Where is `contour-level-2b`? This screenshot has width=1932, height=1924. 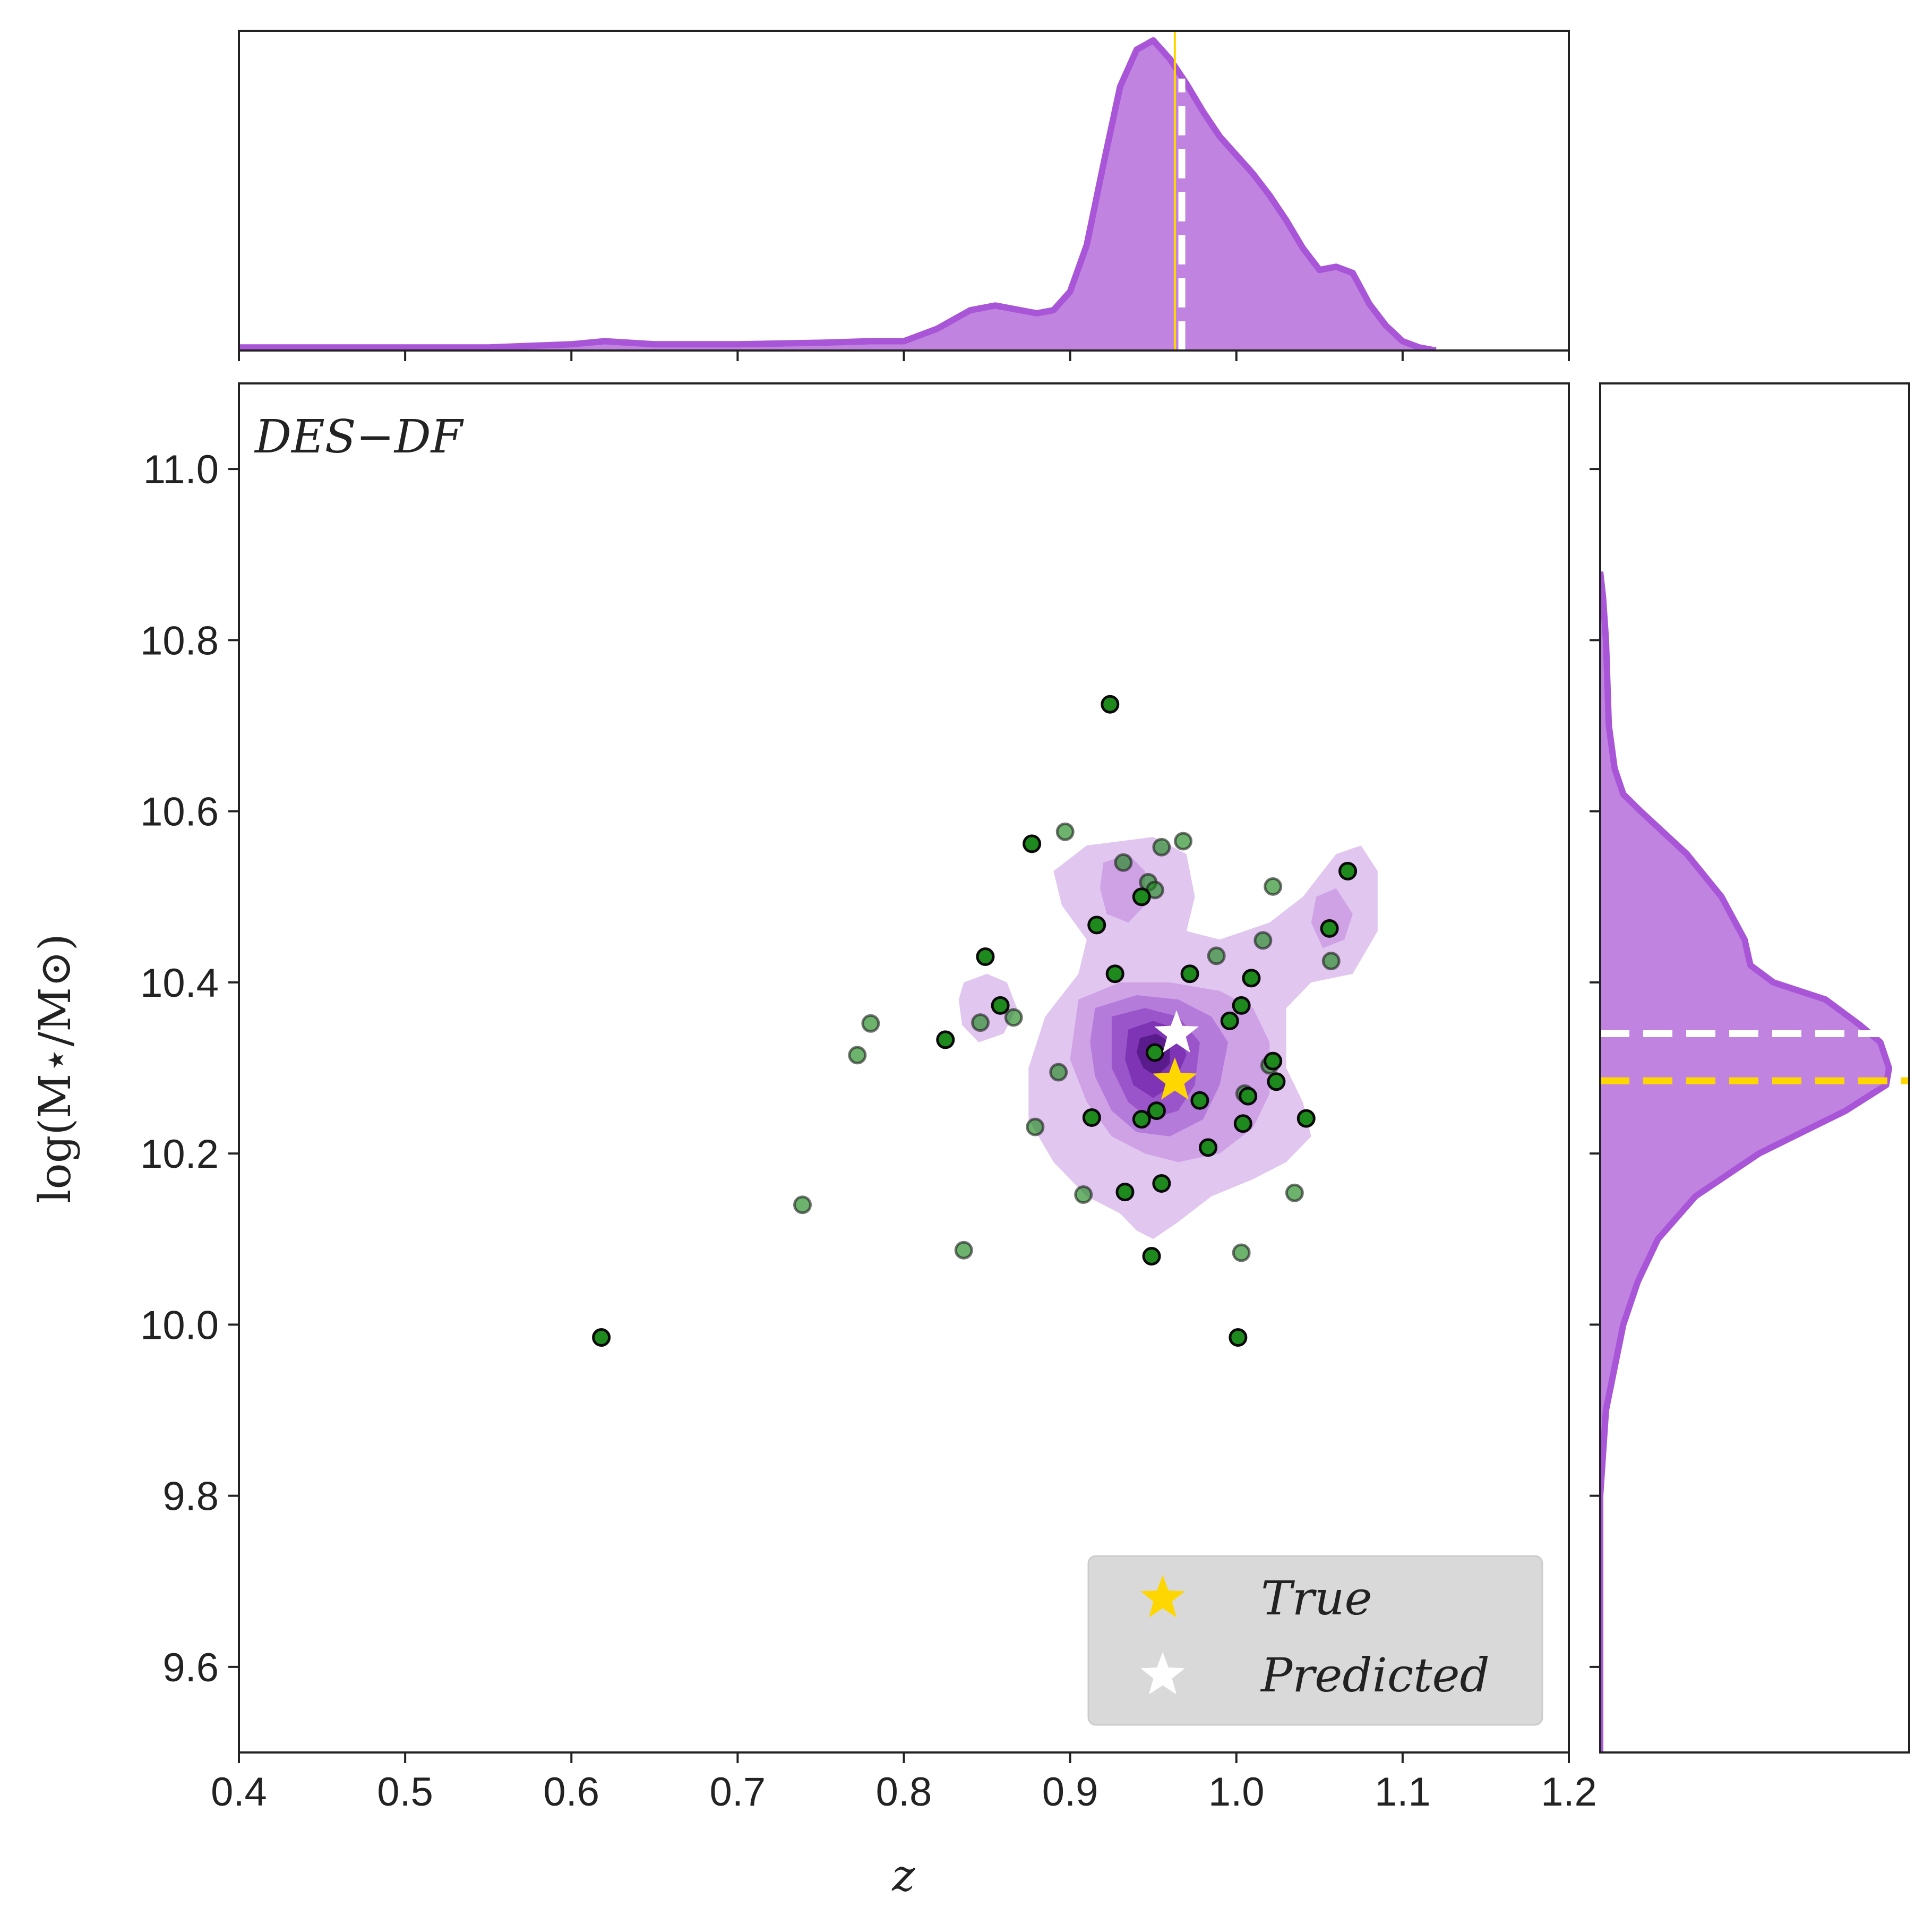 contour-level-2b is located at coordinates (1122, 888).